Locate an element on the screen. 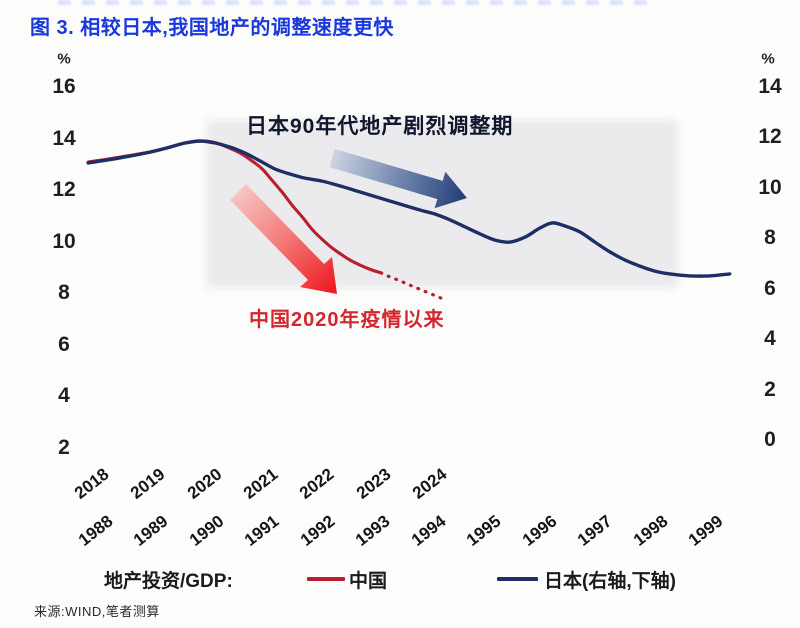 The image size is (800, 628). right-axis-tick: 8 is located at coordinates (770, 238).